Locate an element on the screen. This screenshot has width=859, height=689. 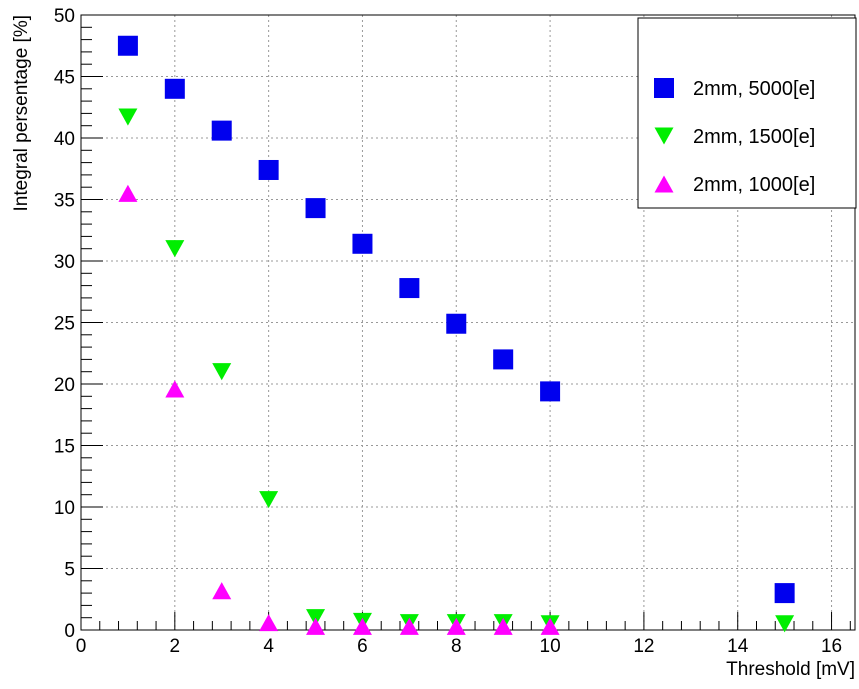
y-tick-label: 45 is located at coordinates (64, 78).